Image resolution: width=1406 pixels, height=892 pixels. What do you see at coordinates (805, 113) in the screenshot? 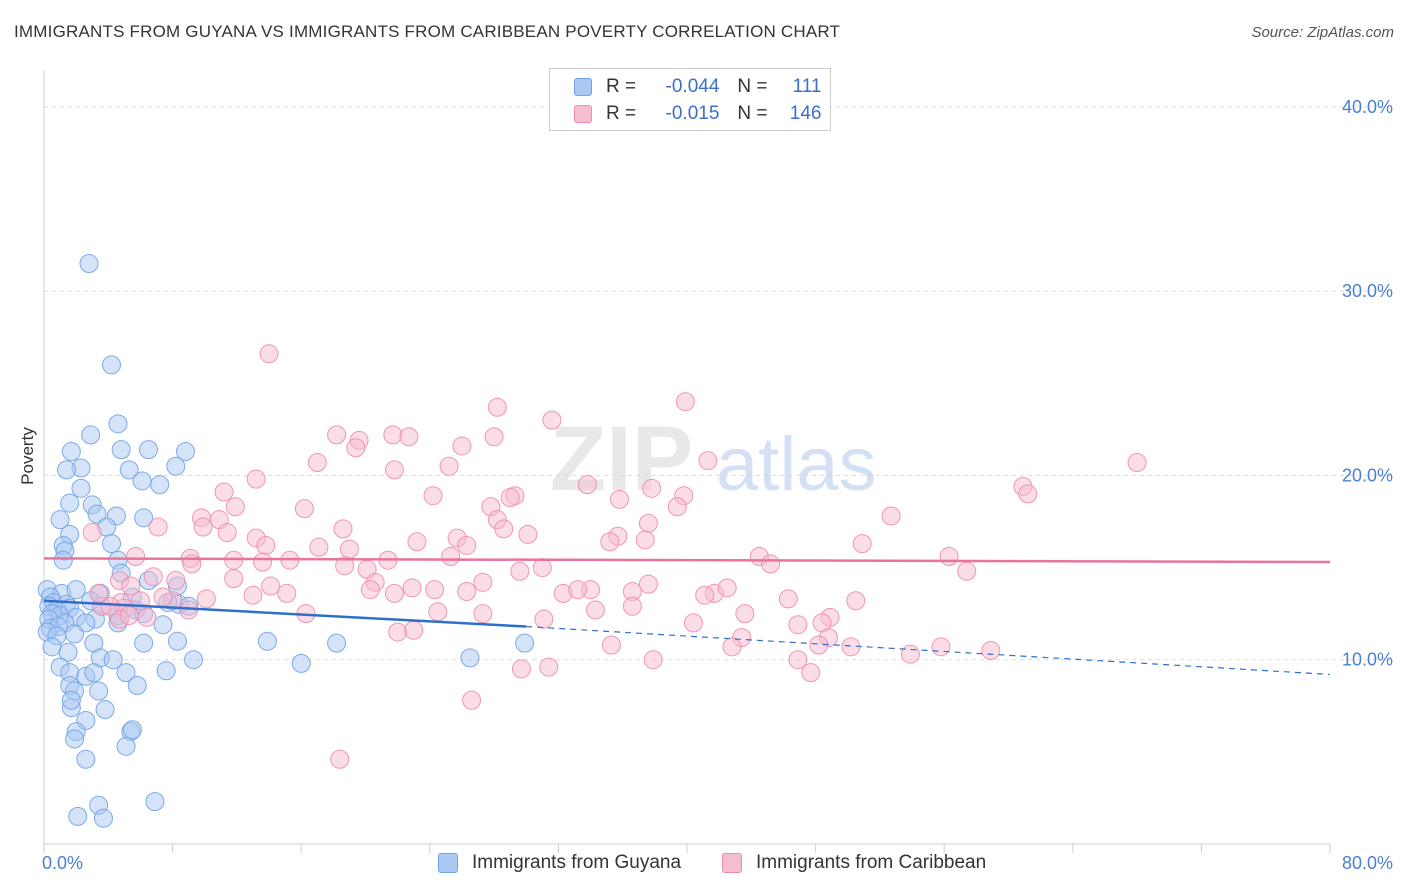
I see `legend-n-value-caribbean: 146` at bounding box center [805, 113].